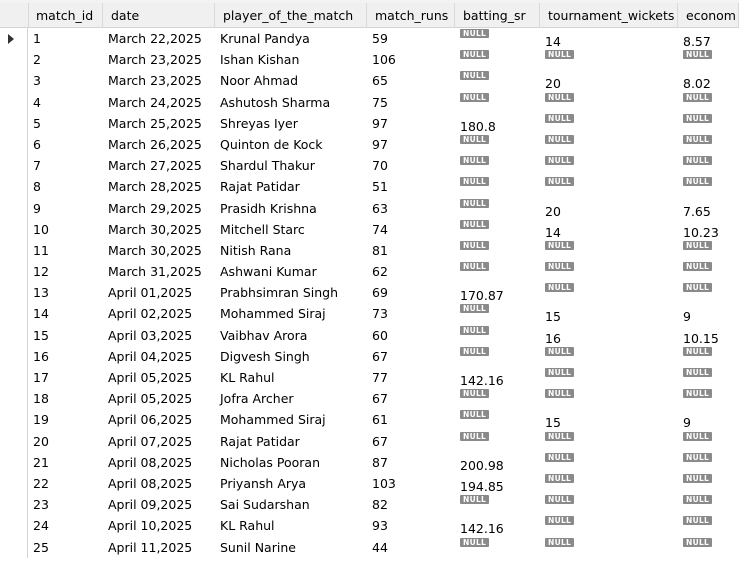 The width and height of the screenshot is (739, 561). Describe the element at coordinates (380, 38) in the screenshot. I see `cell-match-runs: 59` at that location.